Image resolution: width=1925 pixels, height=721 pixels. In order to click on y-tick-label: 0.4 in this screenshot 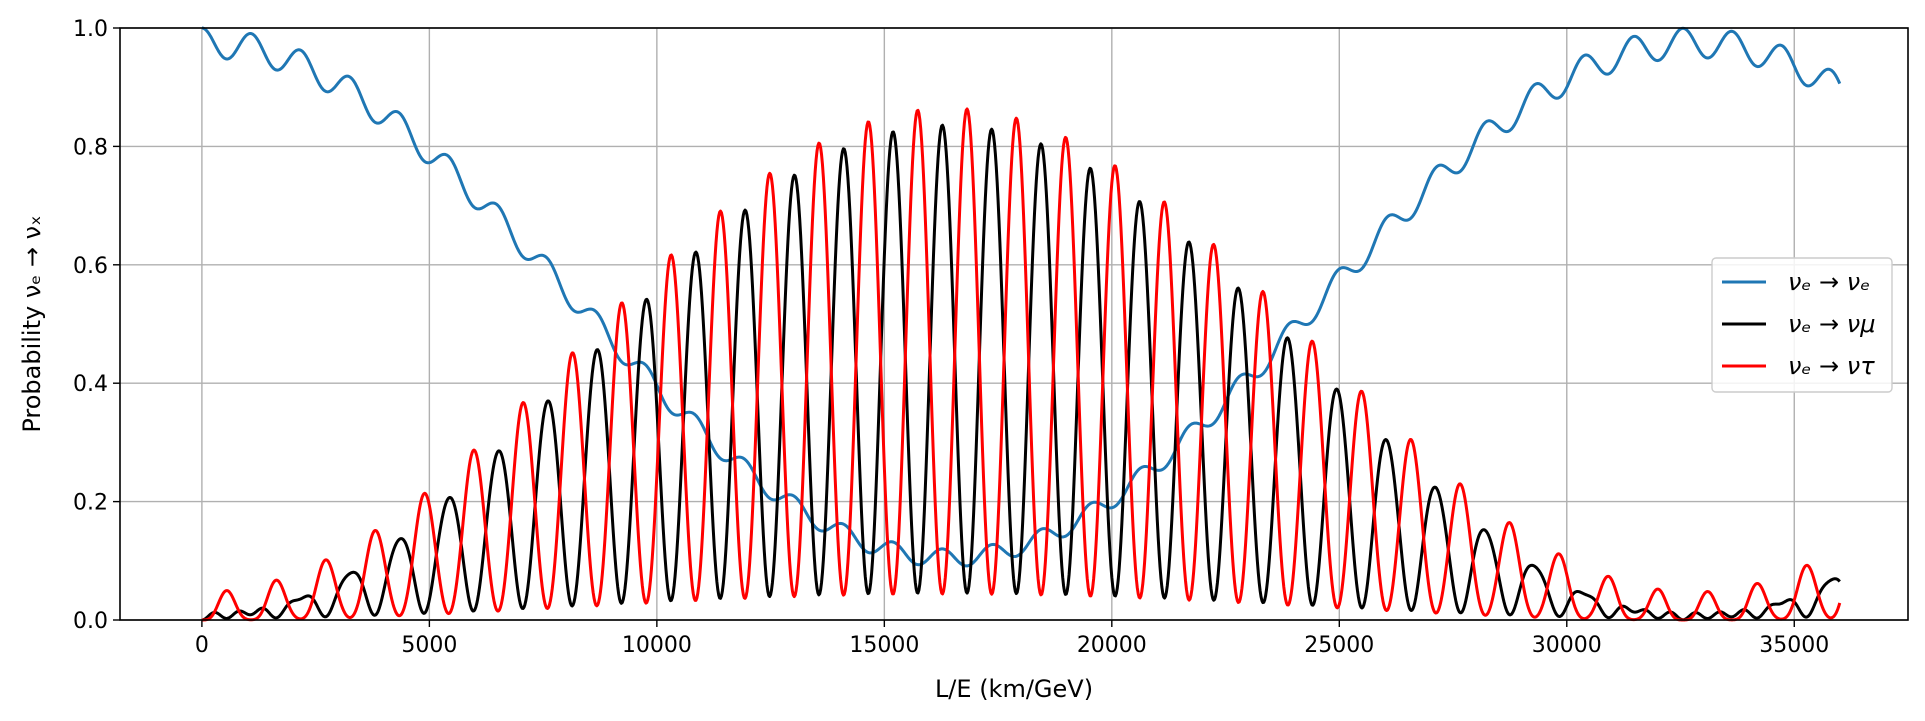, I will do `click(90, 384)`.